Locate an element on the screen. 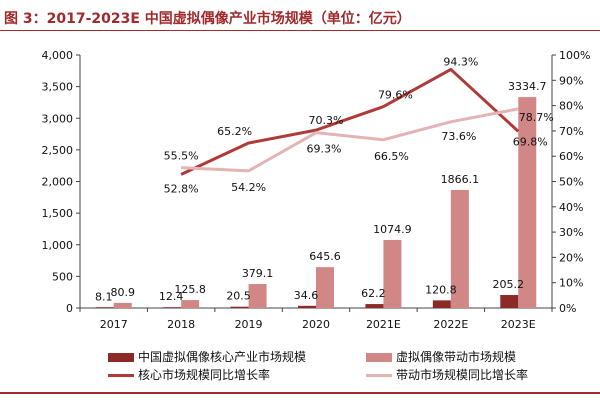  y-right-tick-label: 40% is located at coordinates (571, 207).